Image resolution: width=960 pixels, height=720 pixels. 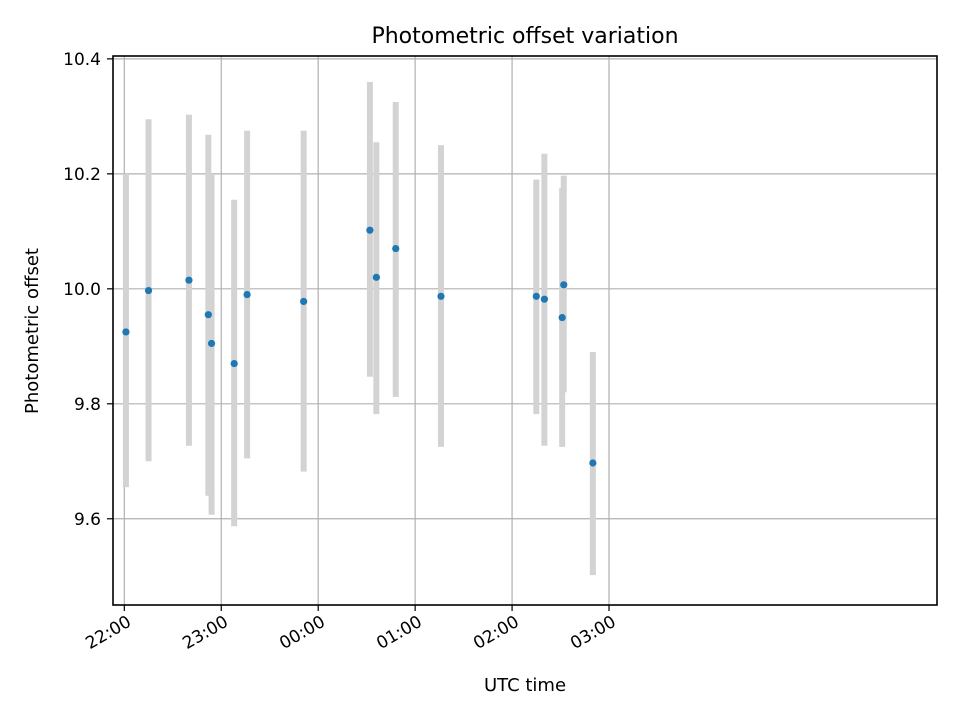 What do you see at coordinates (82, 175) in the screenshot?
I see `y-tick-label: 10.2` at bounding box center [82, 175].